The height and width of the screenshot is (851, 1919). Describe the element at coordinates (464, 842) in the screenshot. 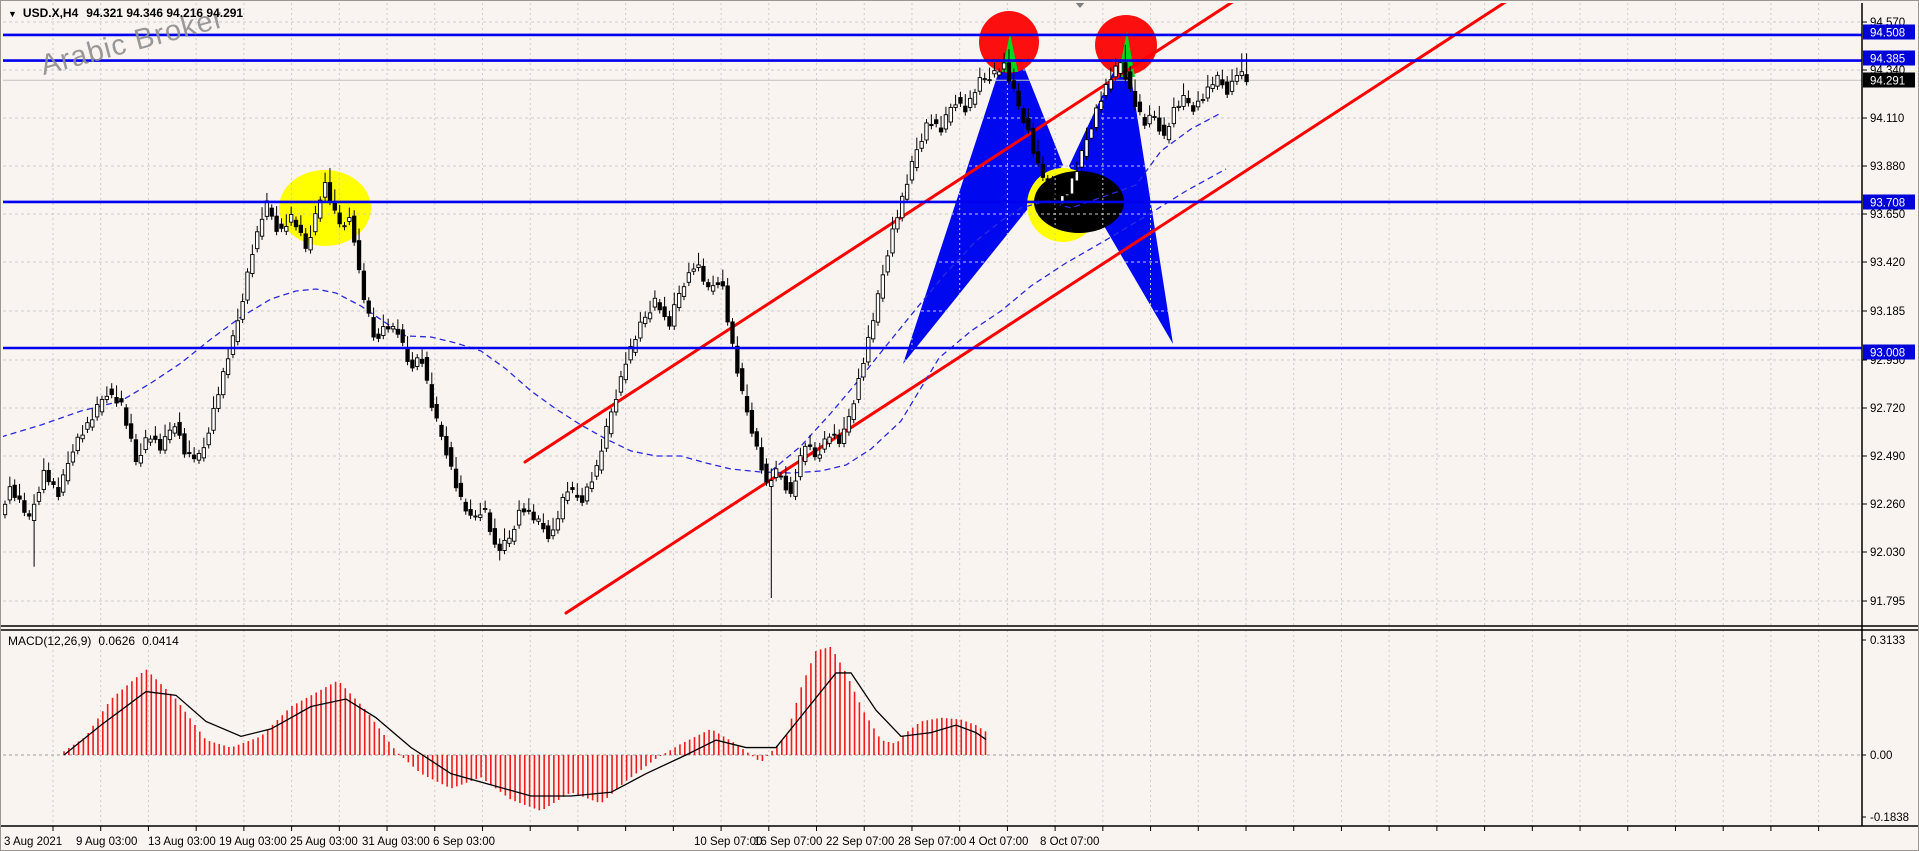

I see `time-tick-label: 6 Sep 03:00` at that location.